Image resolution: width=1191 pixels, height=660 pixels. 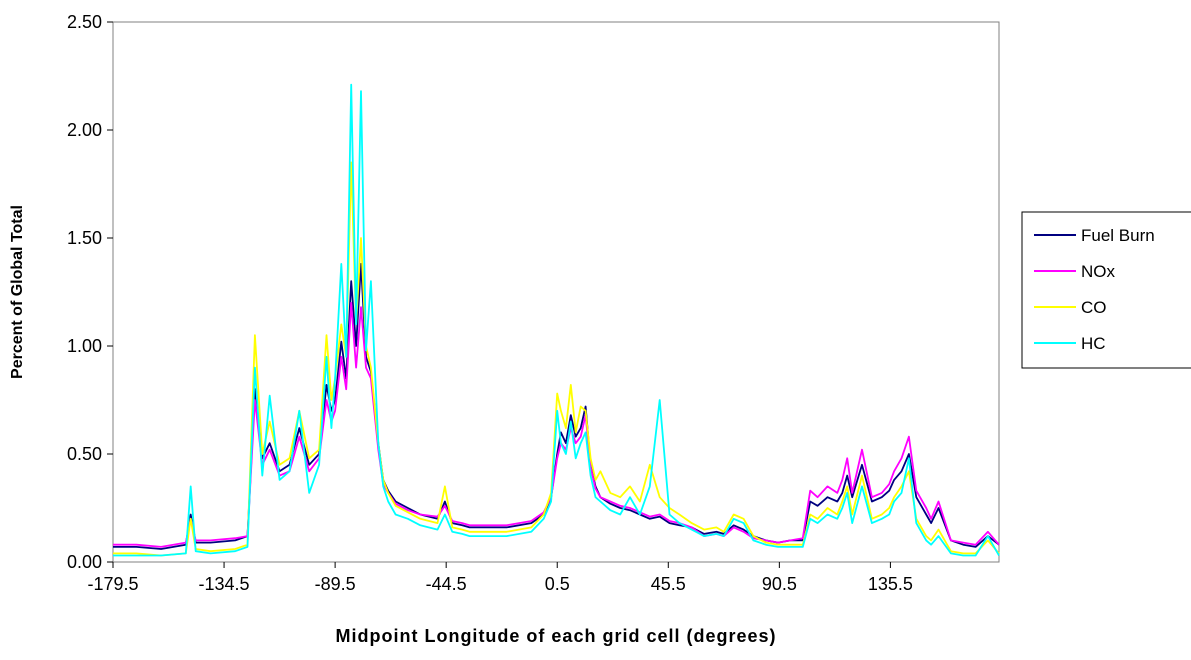 What do you see at coordinates (224, 584) in the screenshot?
I see `x-tick-label: -134.5` at bounding box center [224, 584].